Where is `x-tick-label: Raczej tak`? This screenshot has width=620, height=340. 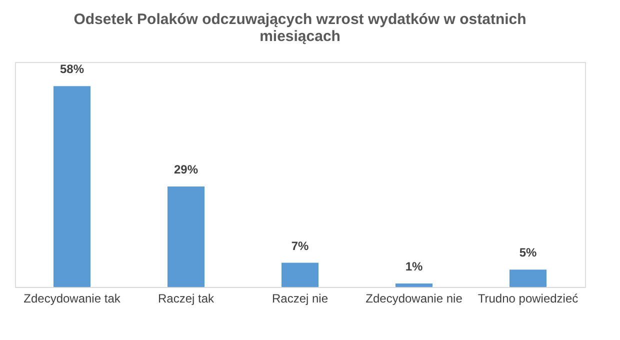 x-tick-label: Raczej tak is located at coordinates (187, 299).